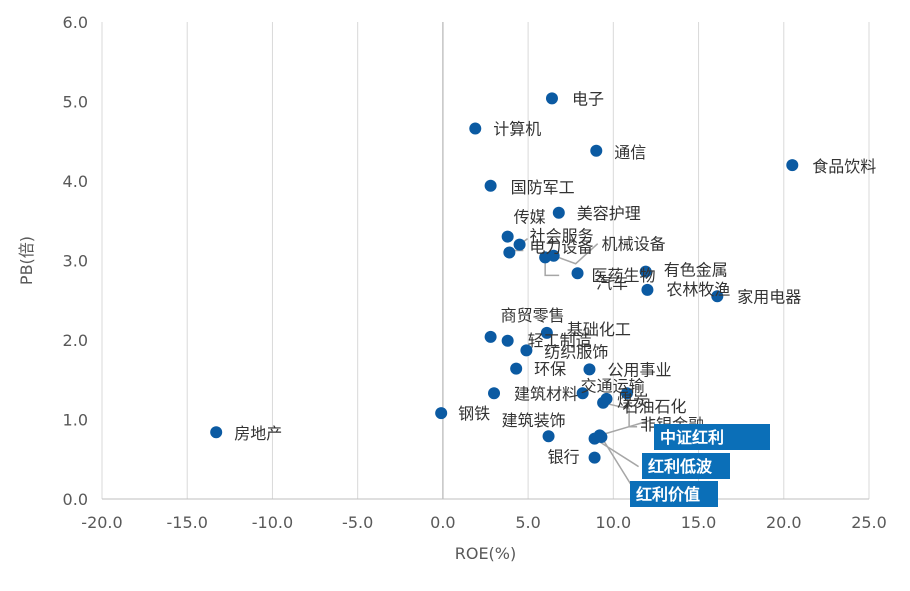 This screenshot has width=910, height=591. I want to click on point-汽车, so click(545, 257).